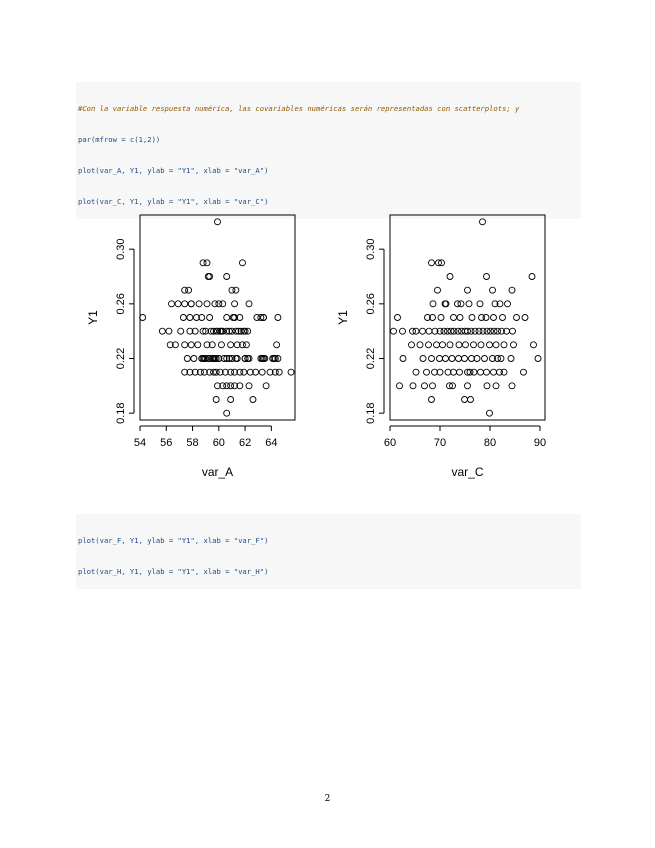 This screenshot has width=655, height=848. What do you see at coordinates (327, 799) in the screenshot?
I see `page-number: 2` at bounding box center [327, 799].